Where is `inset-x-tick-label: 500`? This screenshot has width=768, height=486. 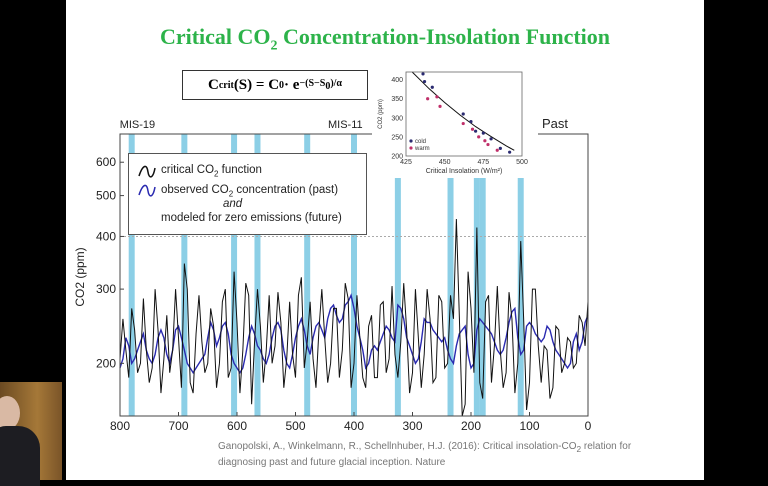
inset-x-tick-label: 500 is located at coordinates (522, 162).